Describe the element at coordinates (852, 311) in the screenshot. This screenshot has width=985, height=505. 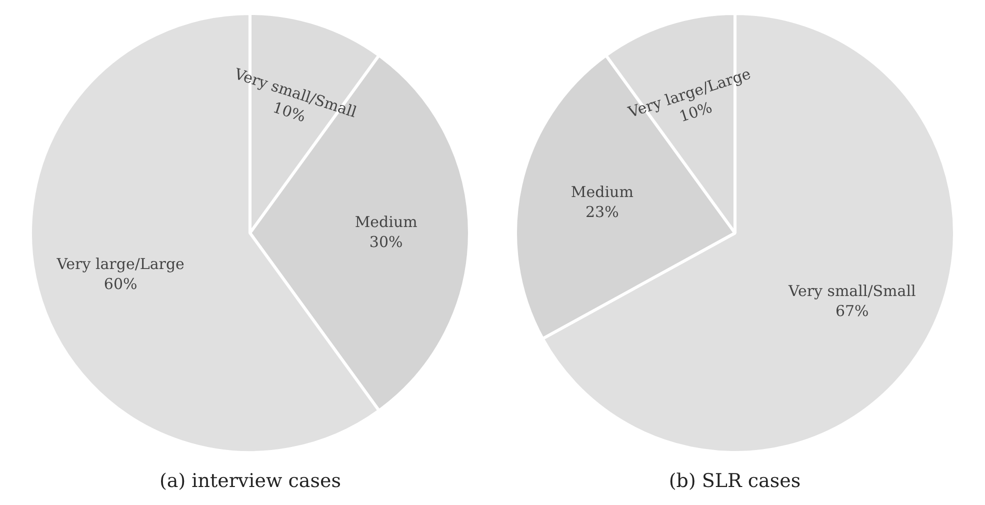
I see `data-label: 67%` at that location.